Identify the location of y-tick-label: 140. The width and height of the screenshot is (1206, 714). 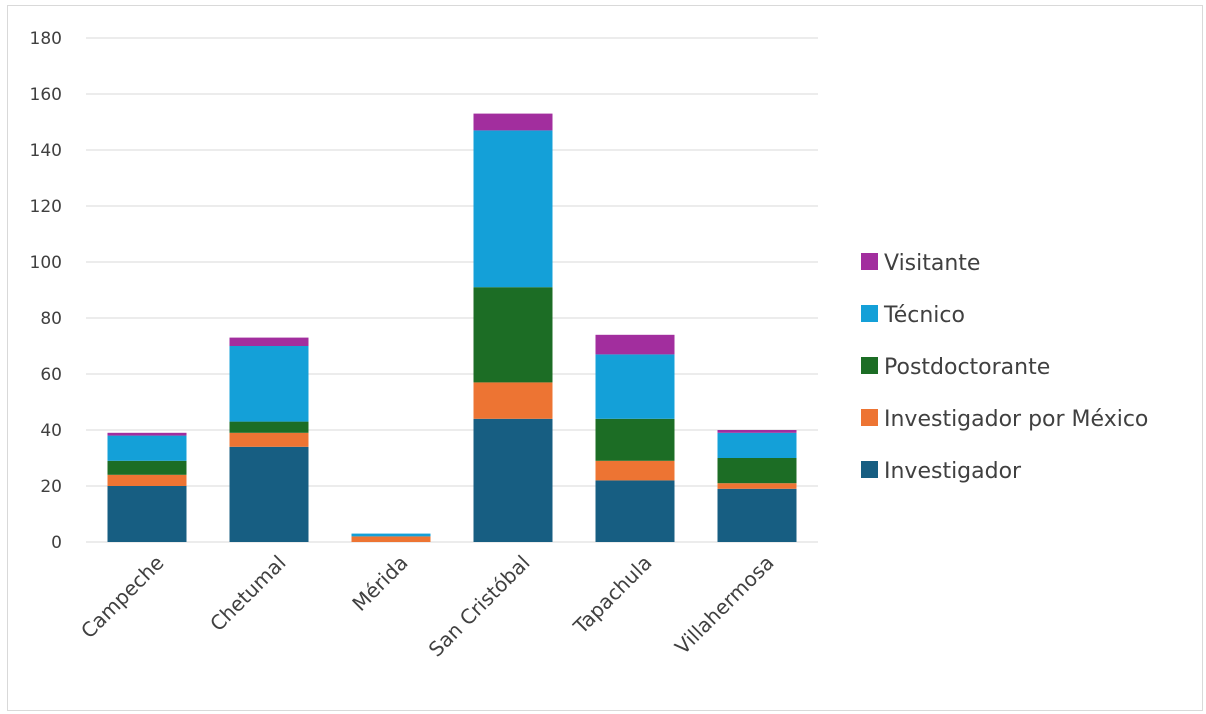
(46, 151).